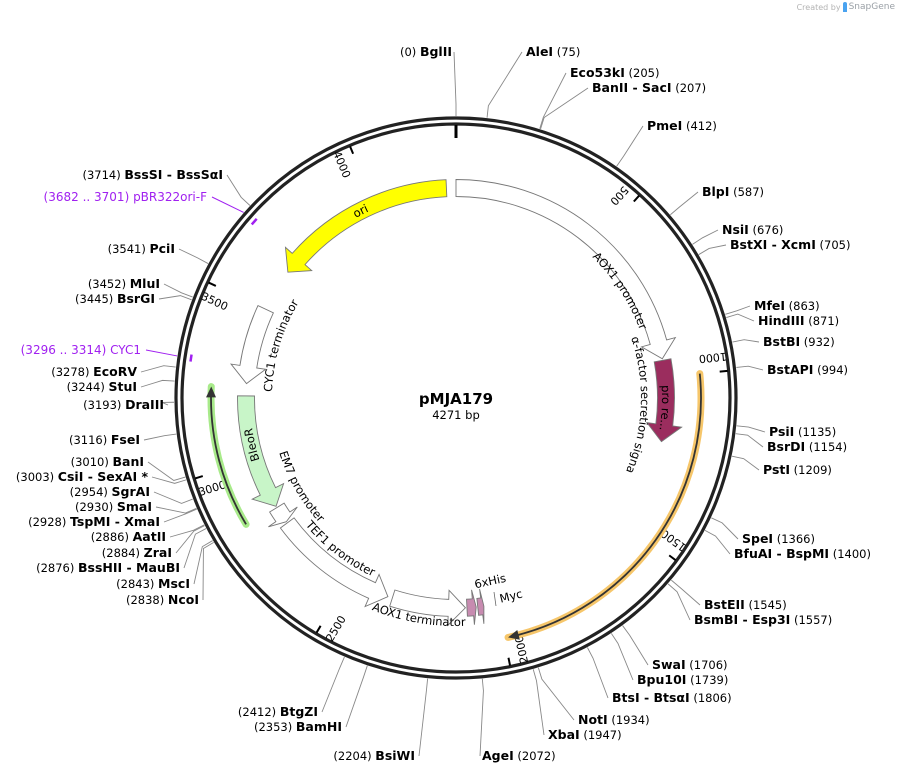 The image size is (899, 776). I want to click on primer-mark, so click(191, 358).